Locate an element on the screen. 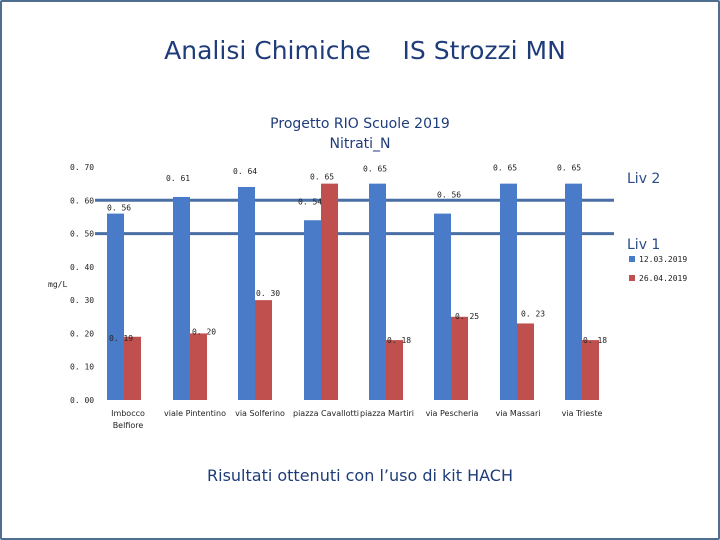  legend-label: 12.03.2019 is located at coordinates (663, 259).